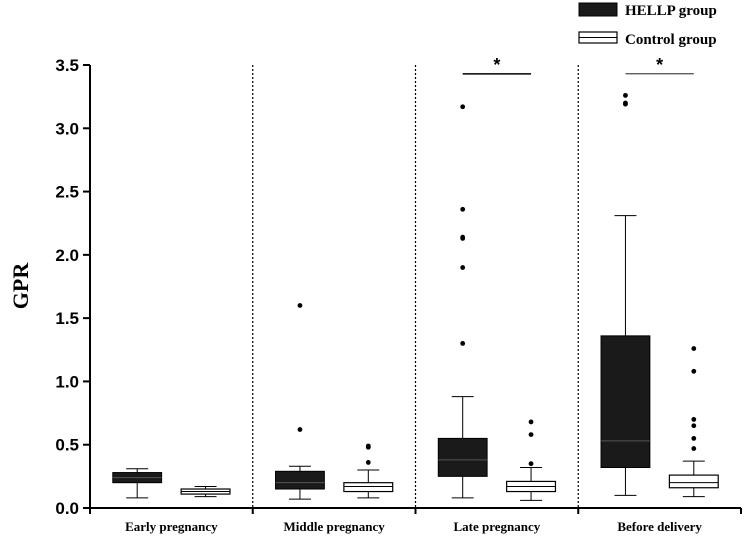 The height and width of the screenshot is (538, 744). I want to click on y-tick-label: 2.5, so click(67, 192).